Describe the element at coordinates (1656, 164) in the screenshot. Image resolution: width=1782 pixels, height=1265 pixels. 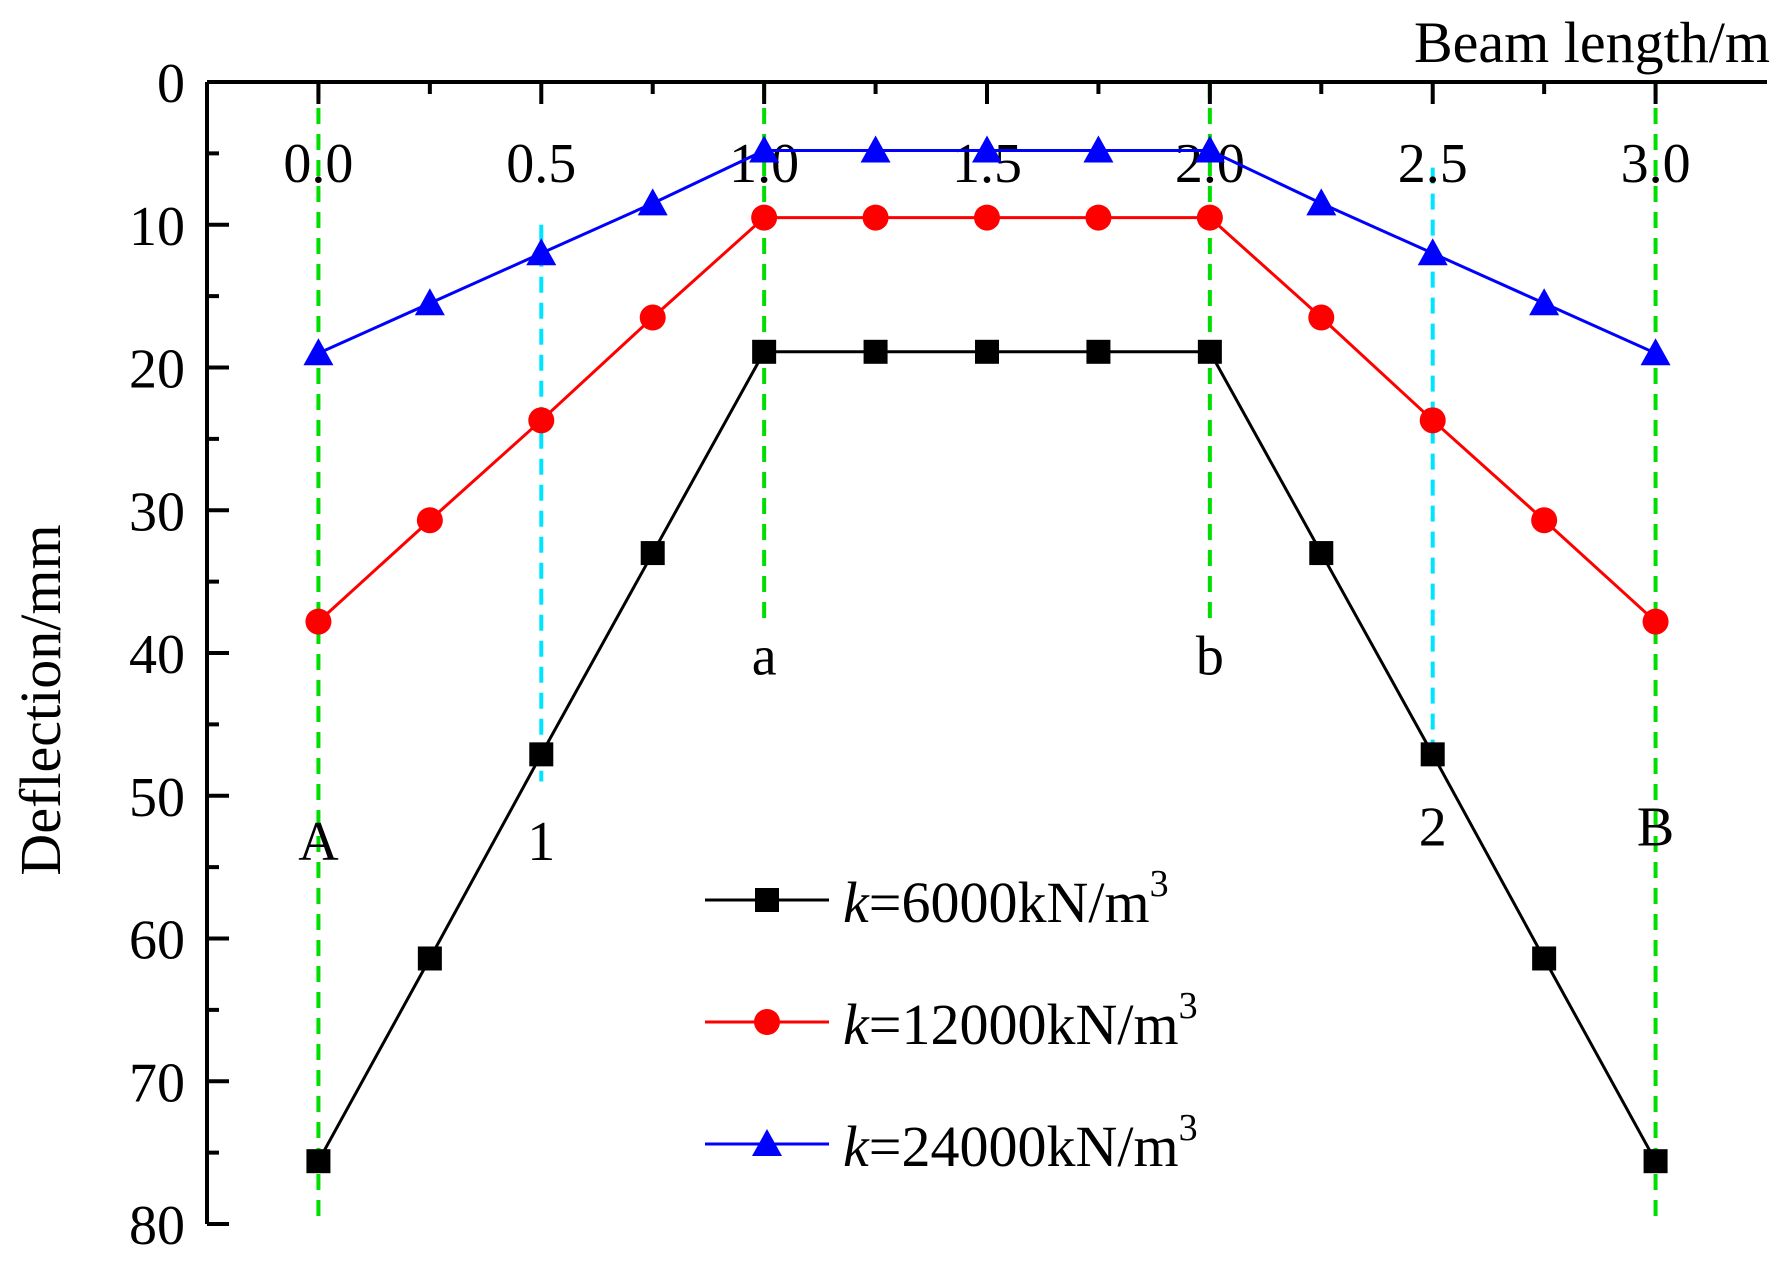
I see `x-tick-label: 3.0` at that location.